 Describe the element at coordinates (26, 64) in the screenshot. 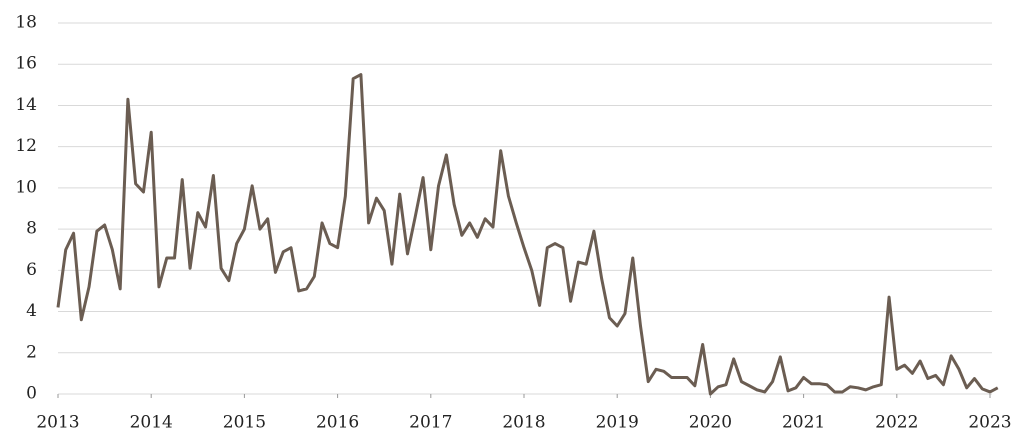

I see `y-tick-label: 16` at that location.